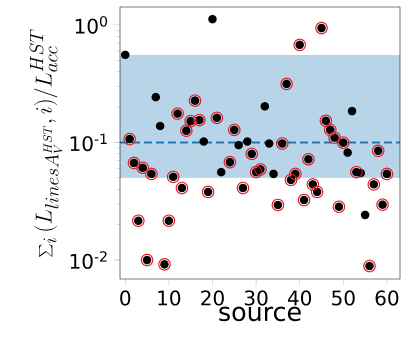 This screenshot has height=340, width=406. What do you see at coordinates (88, 143) in the screenshot?
I see `y-tick-label: 10$^{-1}$` at bounding box center [88, 143].